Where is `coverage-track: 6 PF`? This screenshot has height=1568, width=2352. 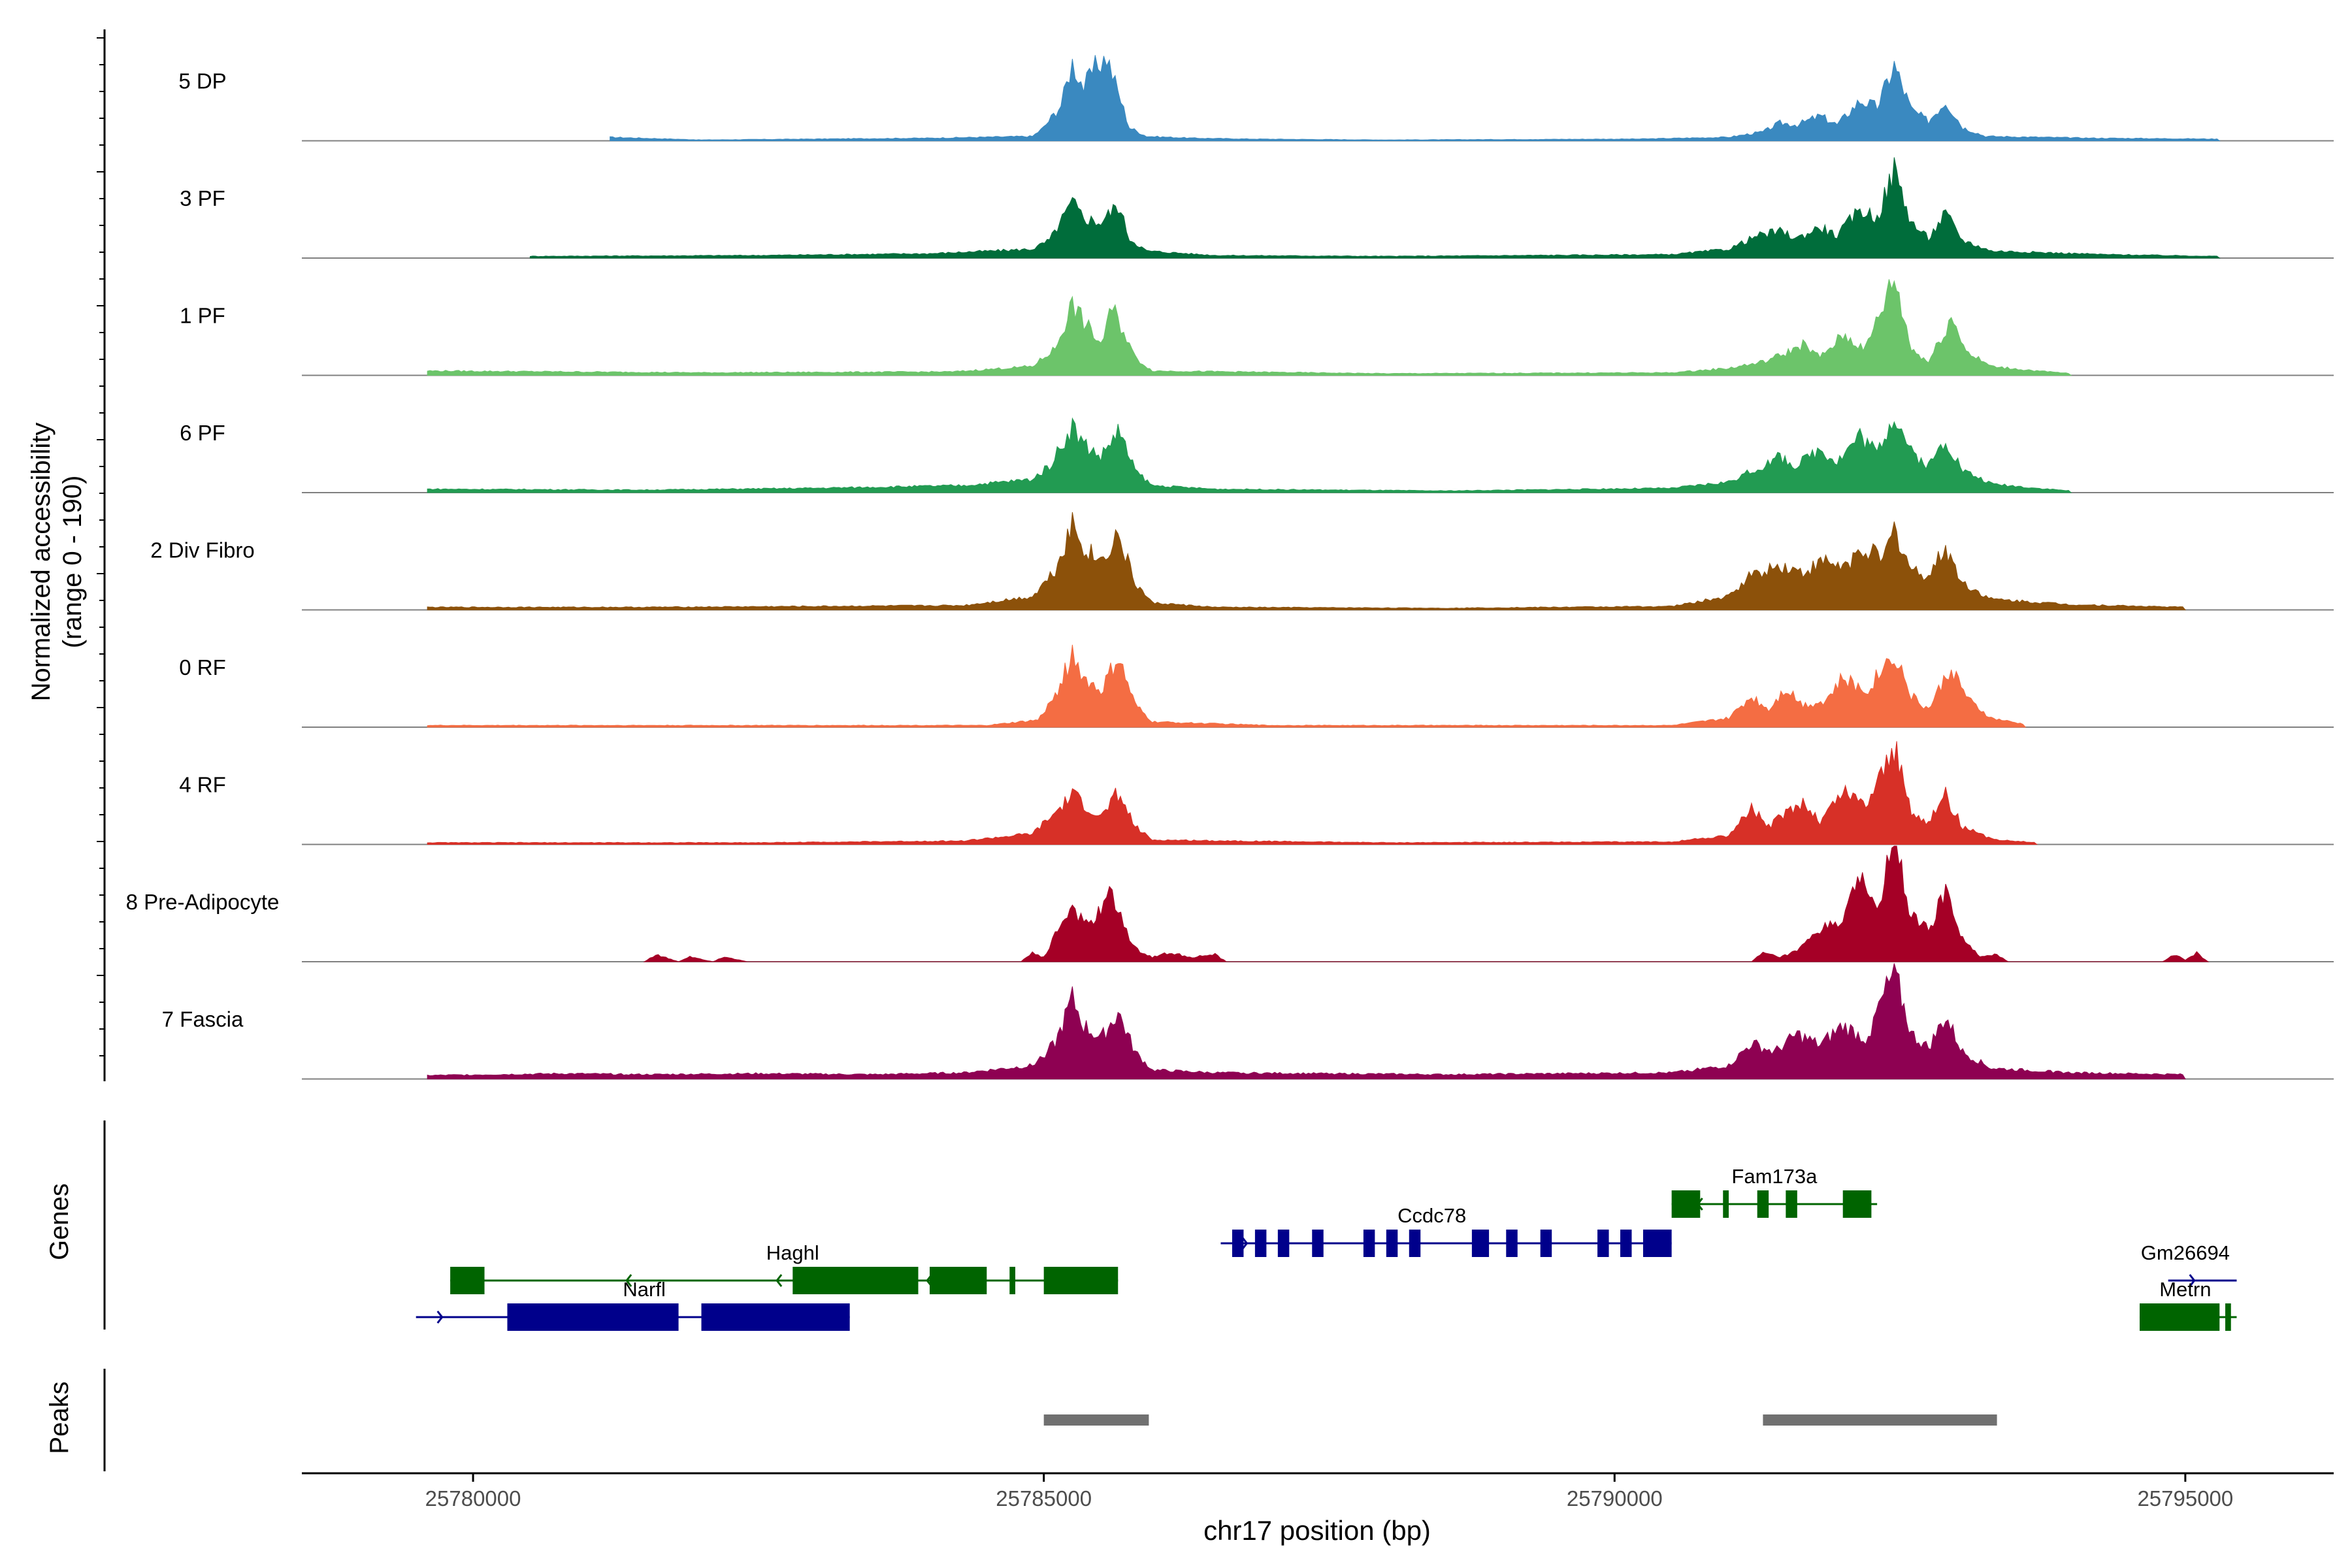
coverage-track: 6 PF is located at coordinates (1257, 455).